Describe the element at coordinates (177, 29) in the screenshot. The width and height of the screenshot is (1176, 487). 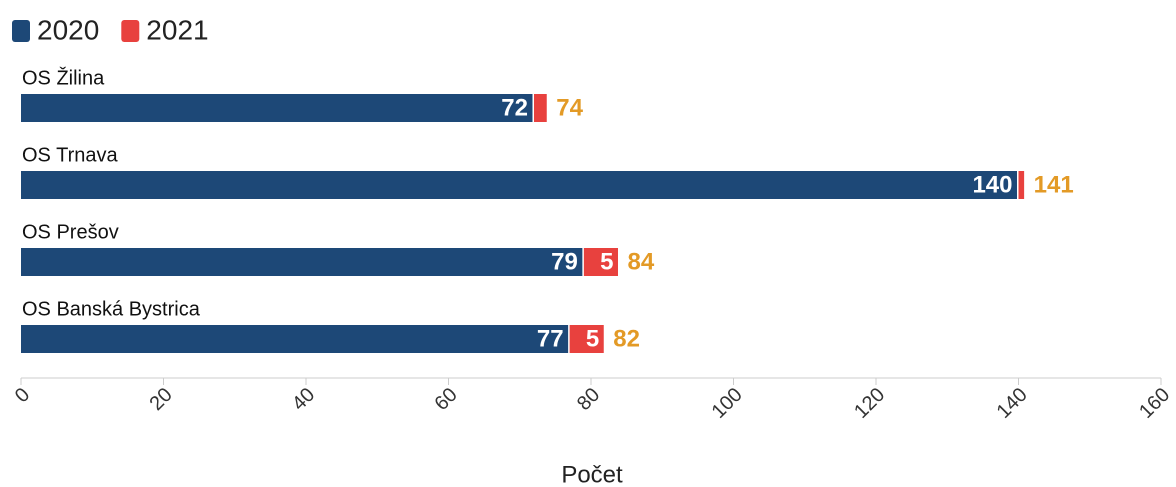
I see `legend-label: 2021` at that location.